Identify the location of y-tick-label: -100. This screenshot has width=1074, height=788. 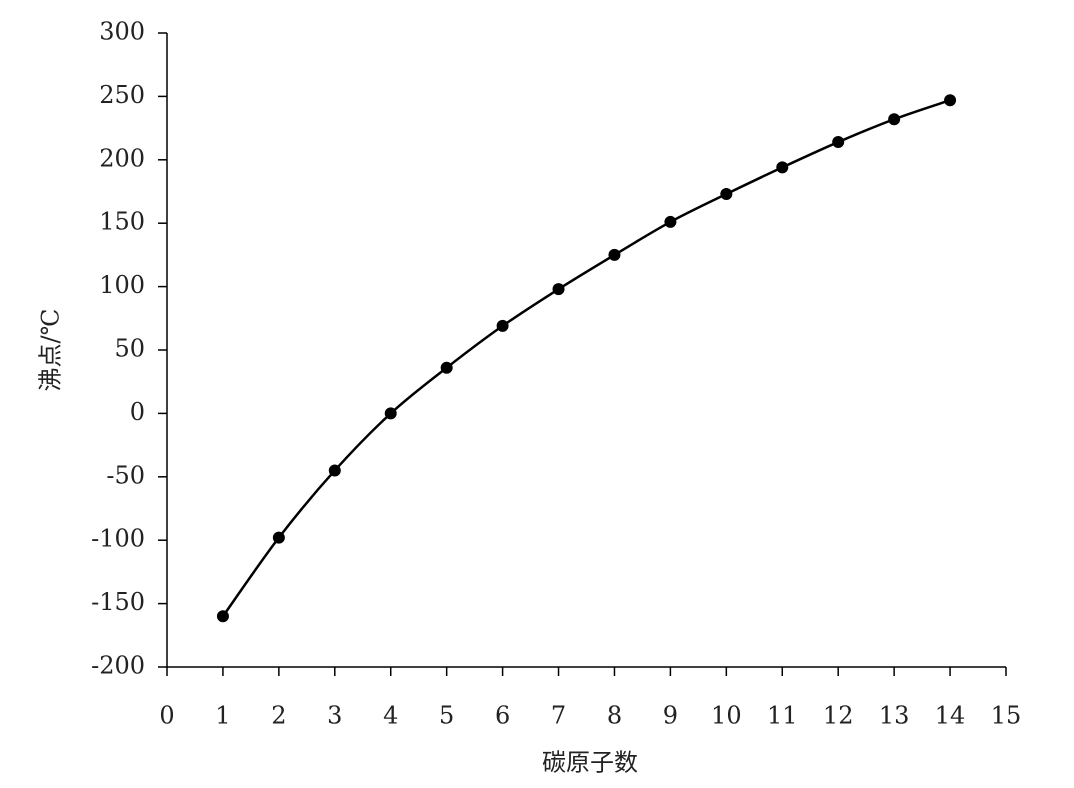
(118, 539).